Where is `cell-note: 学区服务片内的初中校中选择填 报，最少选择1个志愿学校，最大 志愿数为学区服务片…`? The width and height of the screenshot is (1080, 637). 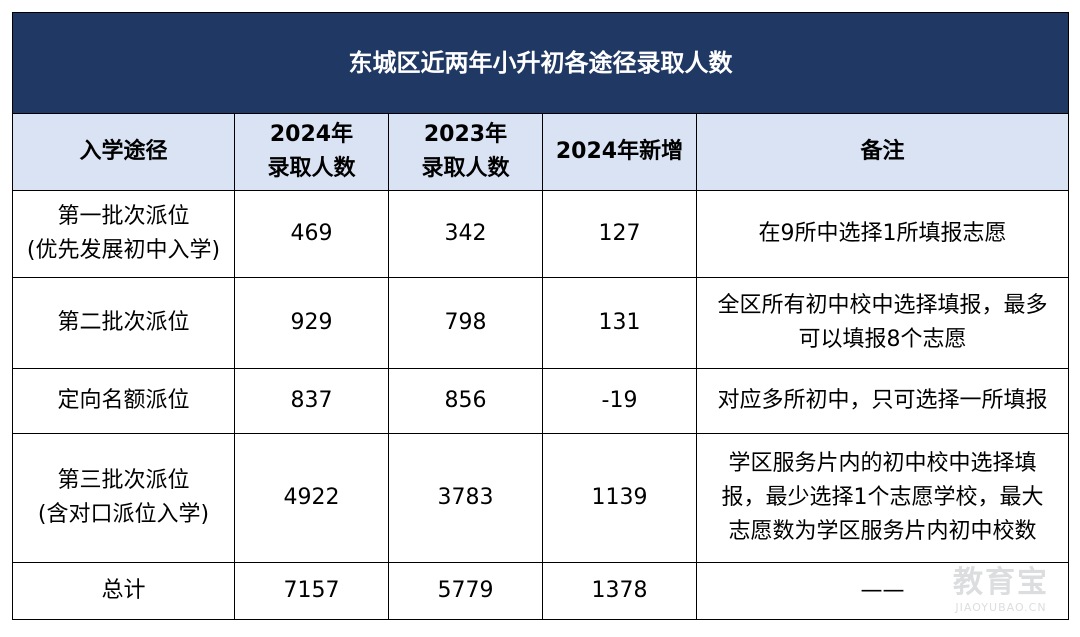
cell-note: 学区服务片内的初中校中选择填 报，最少选择1个志愿学校，最大 志愿数为学区服务片… is located at coordinates (882, 498).